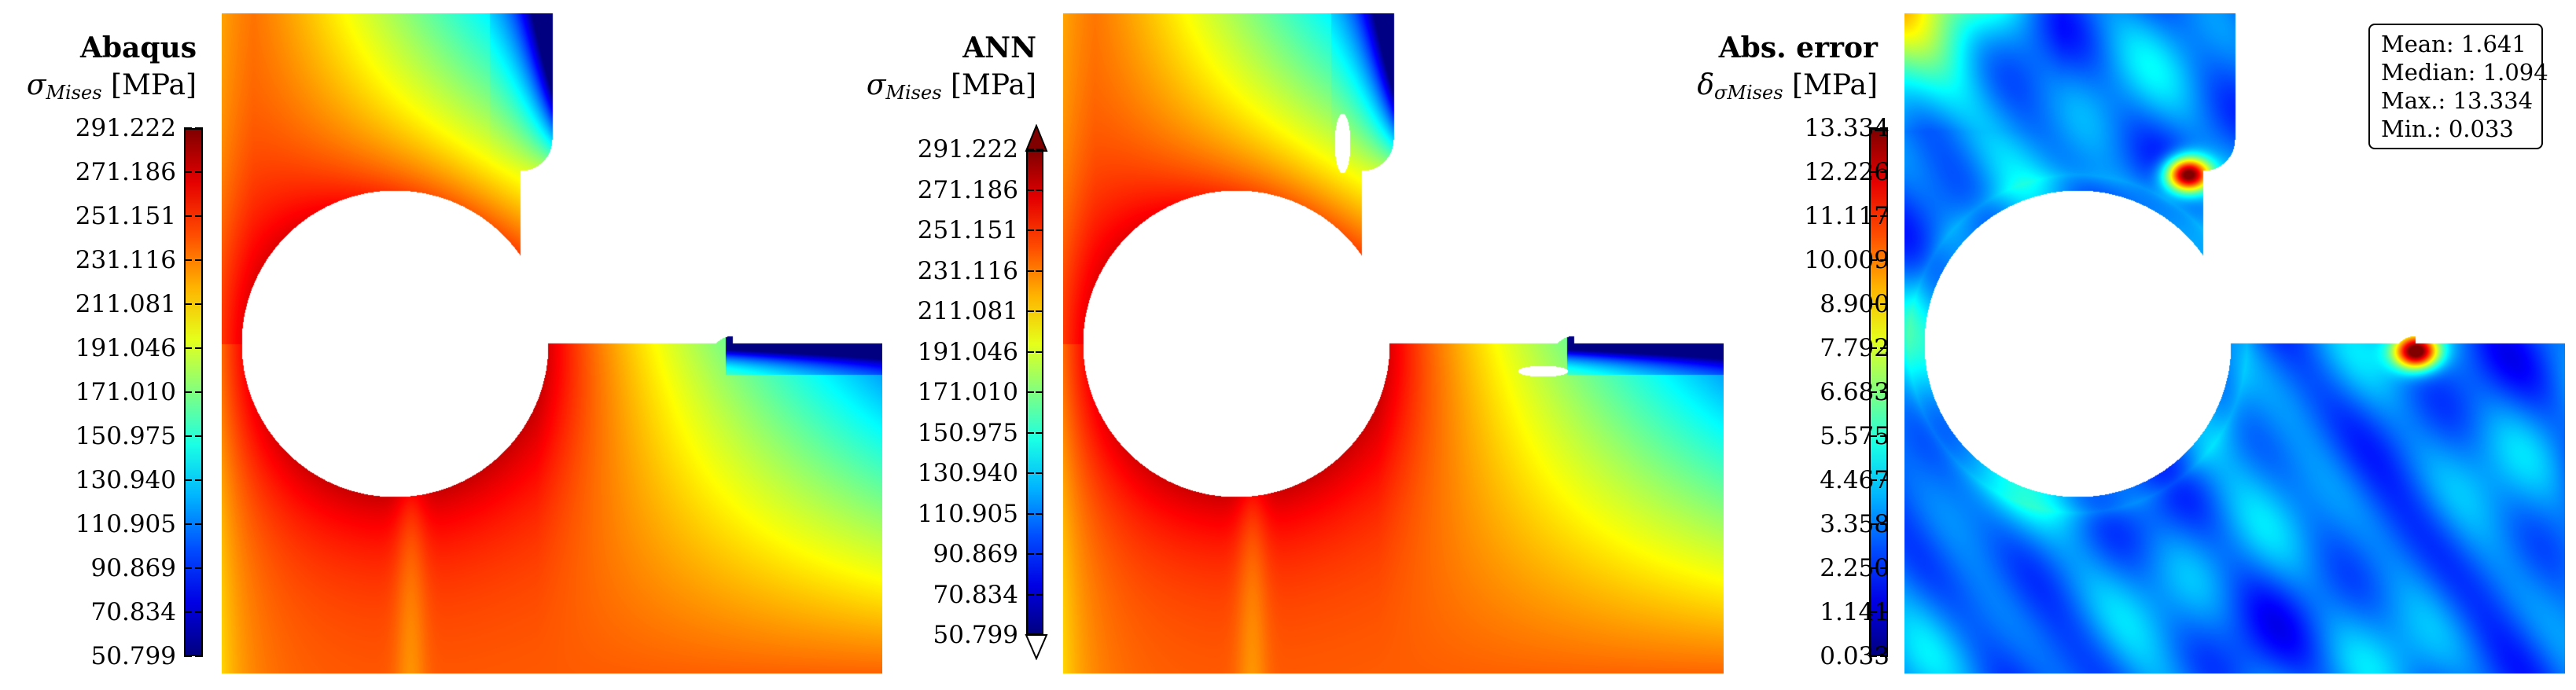  I want to click on quantity-label: δσMises [MPa], so click(1787, 87).